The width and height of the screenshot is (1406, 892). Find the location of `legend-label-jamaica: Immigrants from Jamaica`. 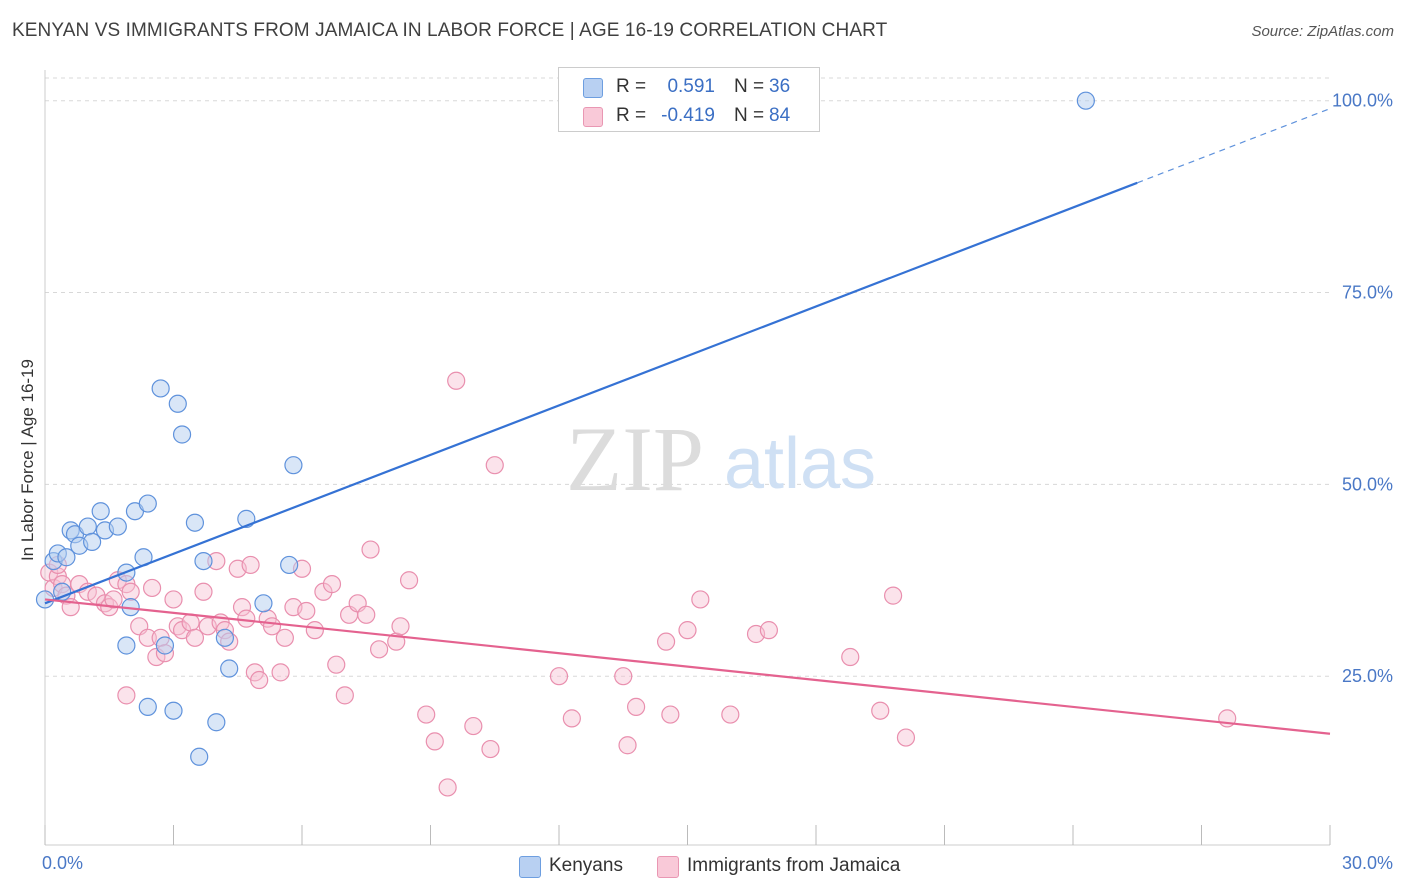

legend-label-jamaica: Immigrants from Jamaica is located at coordinates (794, 865).